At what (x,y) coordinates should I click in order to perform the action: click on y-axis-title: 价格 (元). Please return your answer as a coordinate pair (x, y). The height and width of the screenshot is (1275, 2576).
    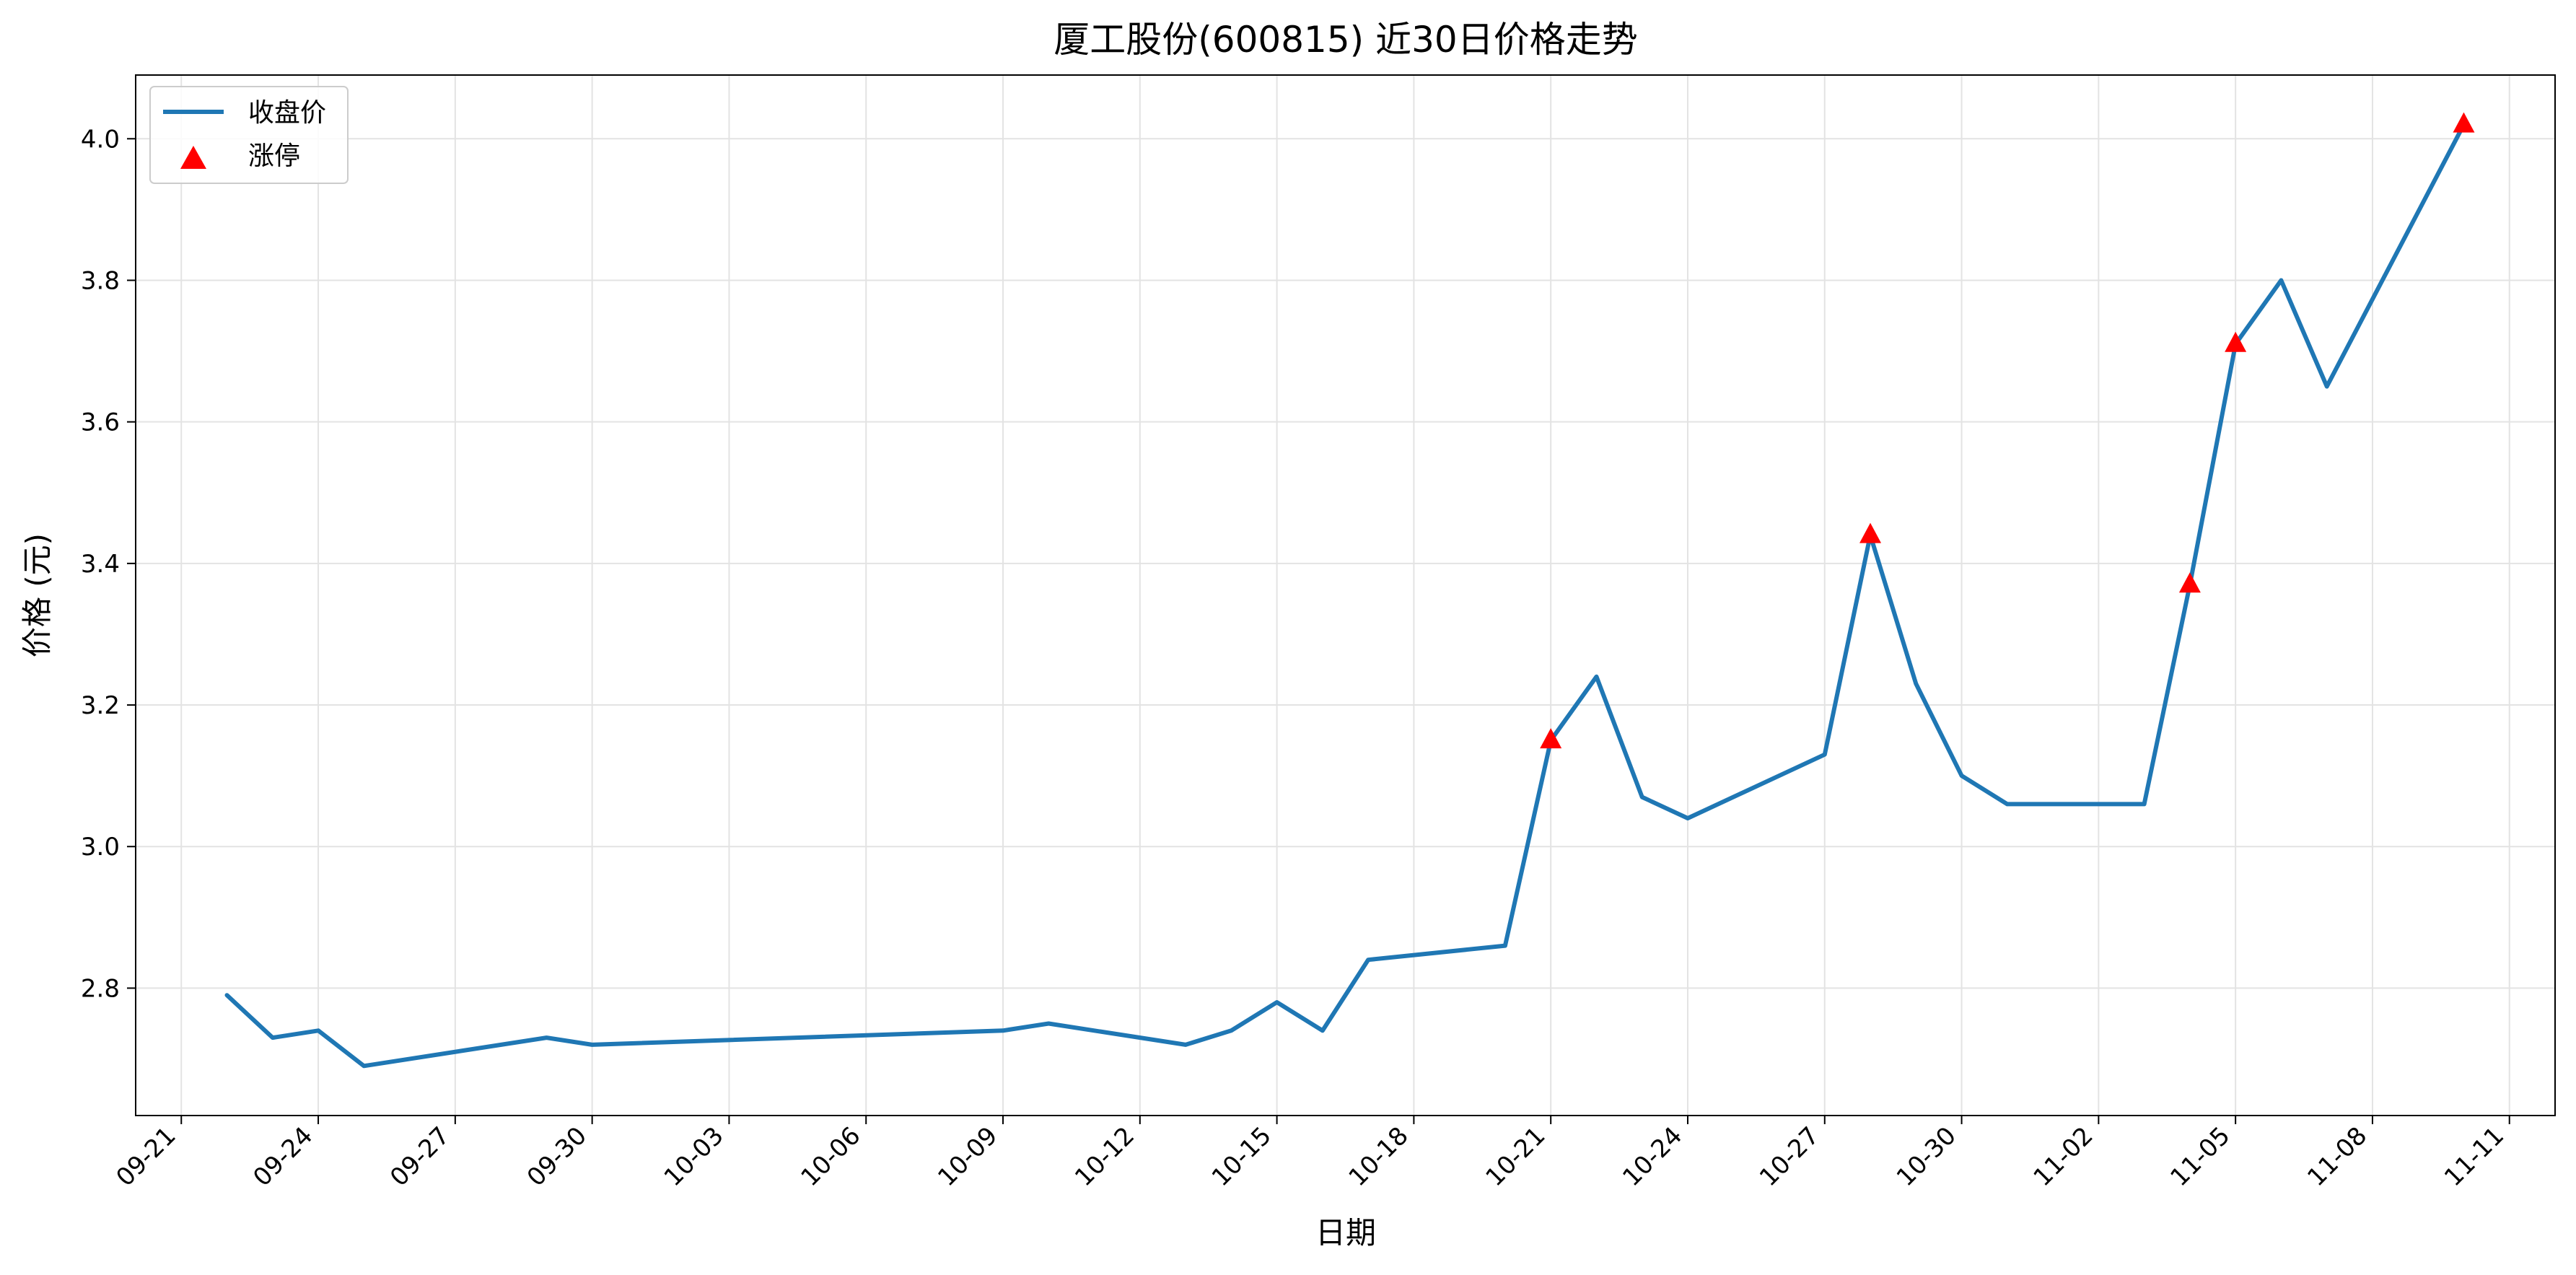
    Looking at the image, I should click on (37, 595).